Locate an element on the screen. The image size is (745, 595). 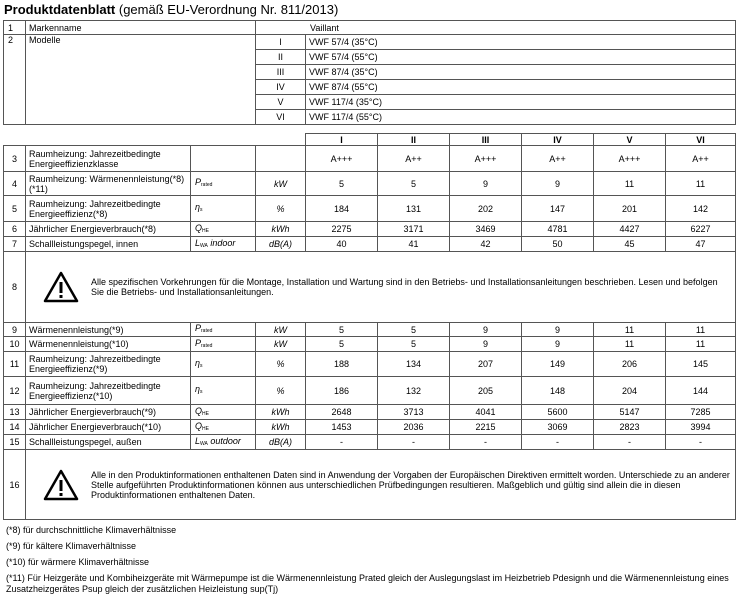
title-bold: Produktdatenblatt is located at coordinates (60, 9).